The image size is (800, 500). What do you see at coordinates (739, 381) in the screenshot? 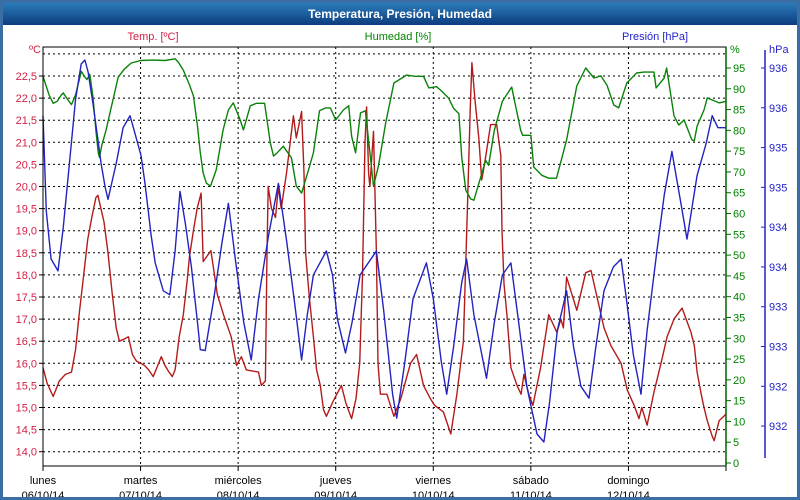
I see `axis-tick-label: 20` at bounding box center [739, 381].